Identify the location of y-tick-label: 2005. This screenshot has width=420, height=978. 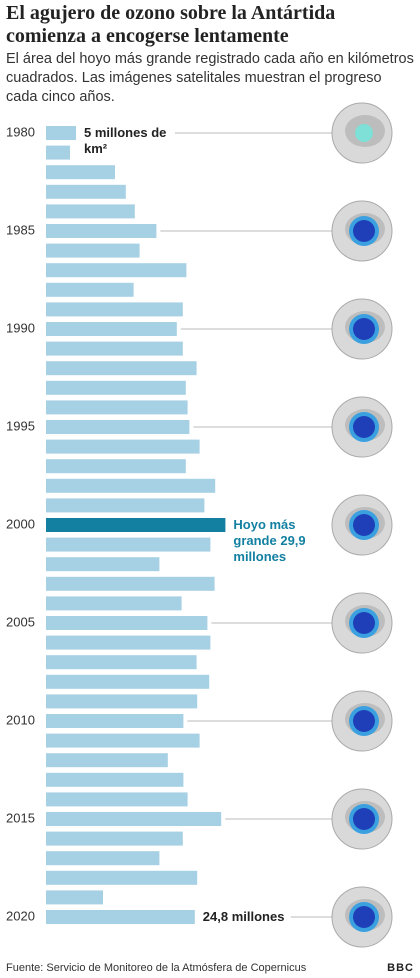
(20, 621).